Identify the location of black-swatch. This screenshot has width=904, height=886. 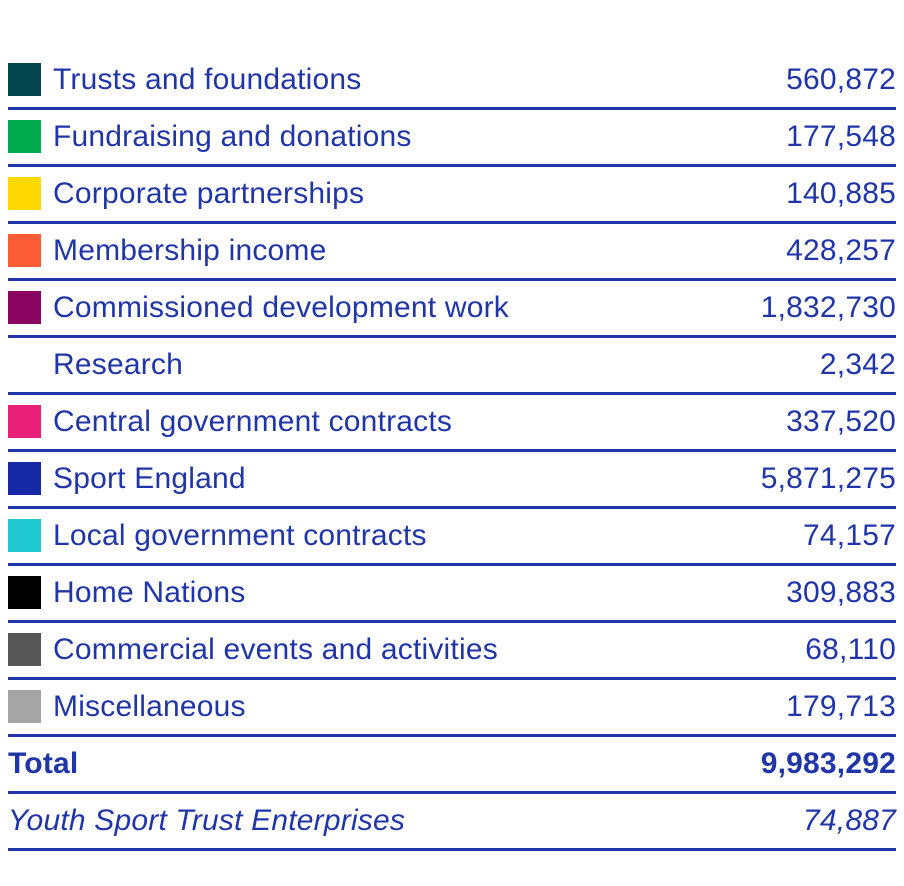
(24, 592).